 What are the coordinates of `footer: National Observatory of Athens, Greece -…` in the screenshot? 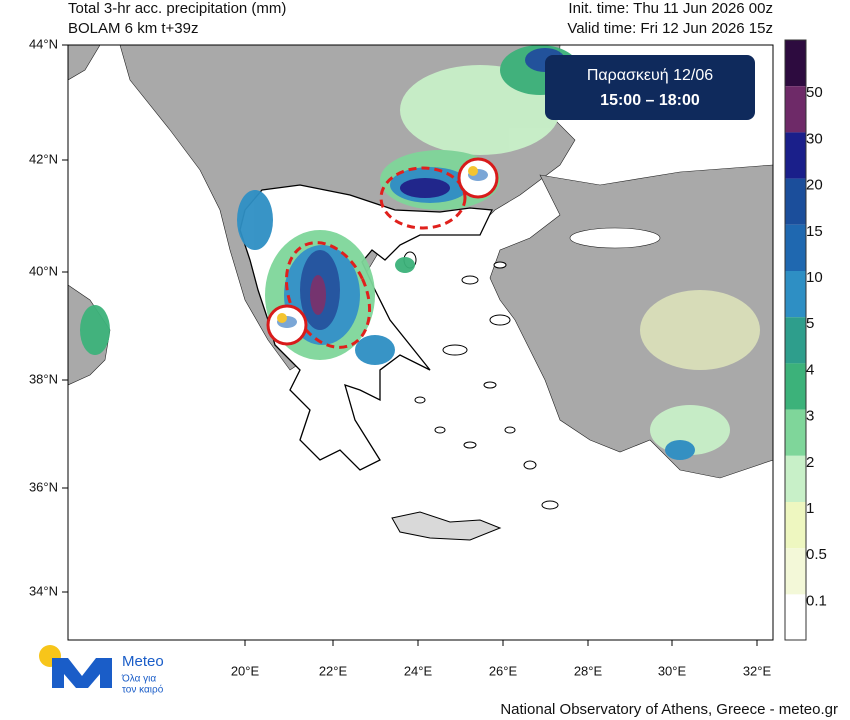 It's located at (669, 709).